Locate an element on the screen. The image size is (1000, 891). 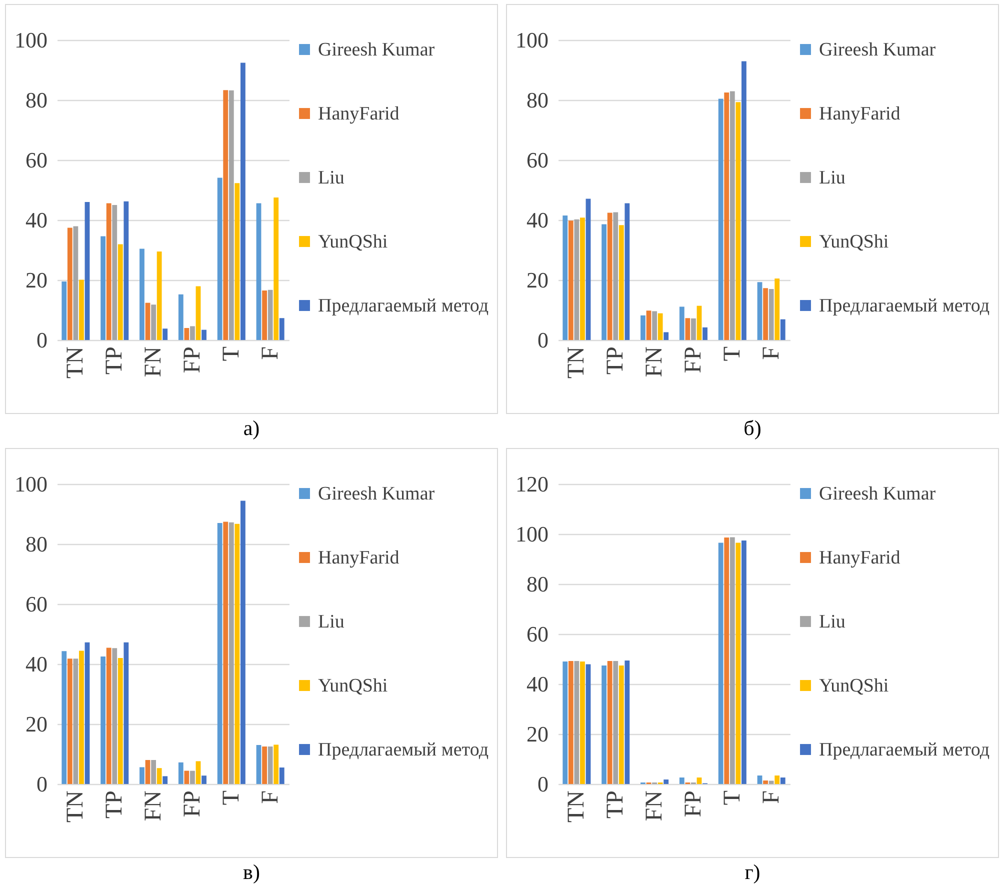
y-tick-label: 60 is located at coordinates (537, 634).